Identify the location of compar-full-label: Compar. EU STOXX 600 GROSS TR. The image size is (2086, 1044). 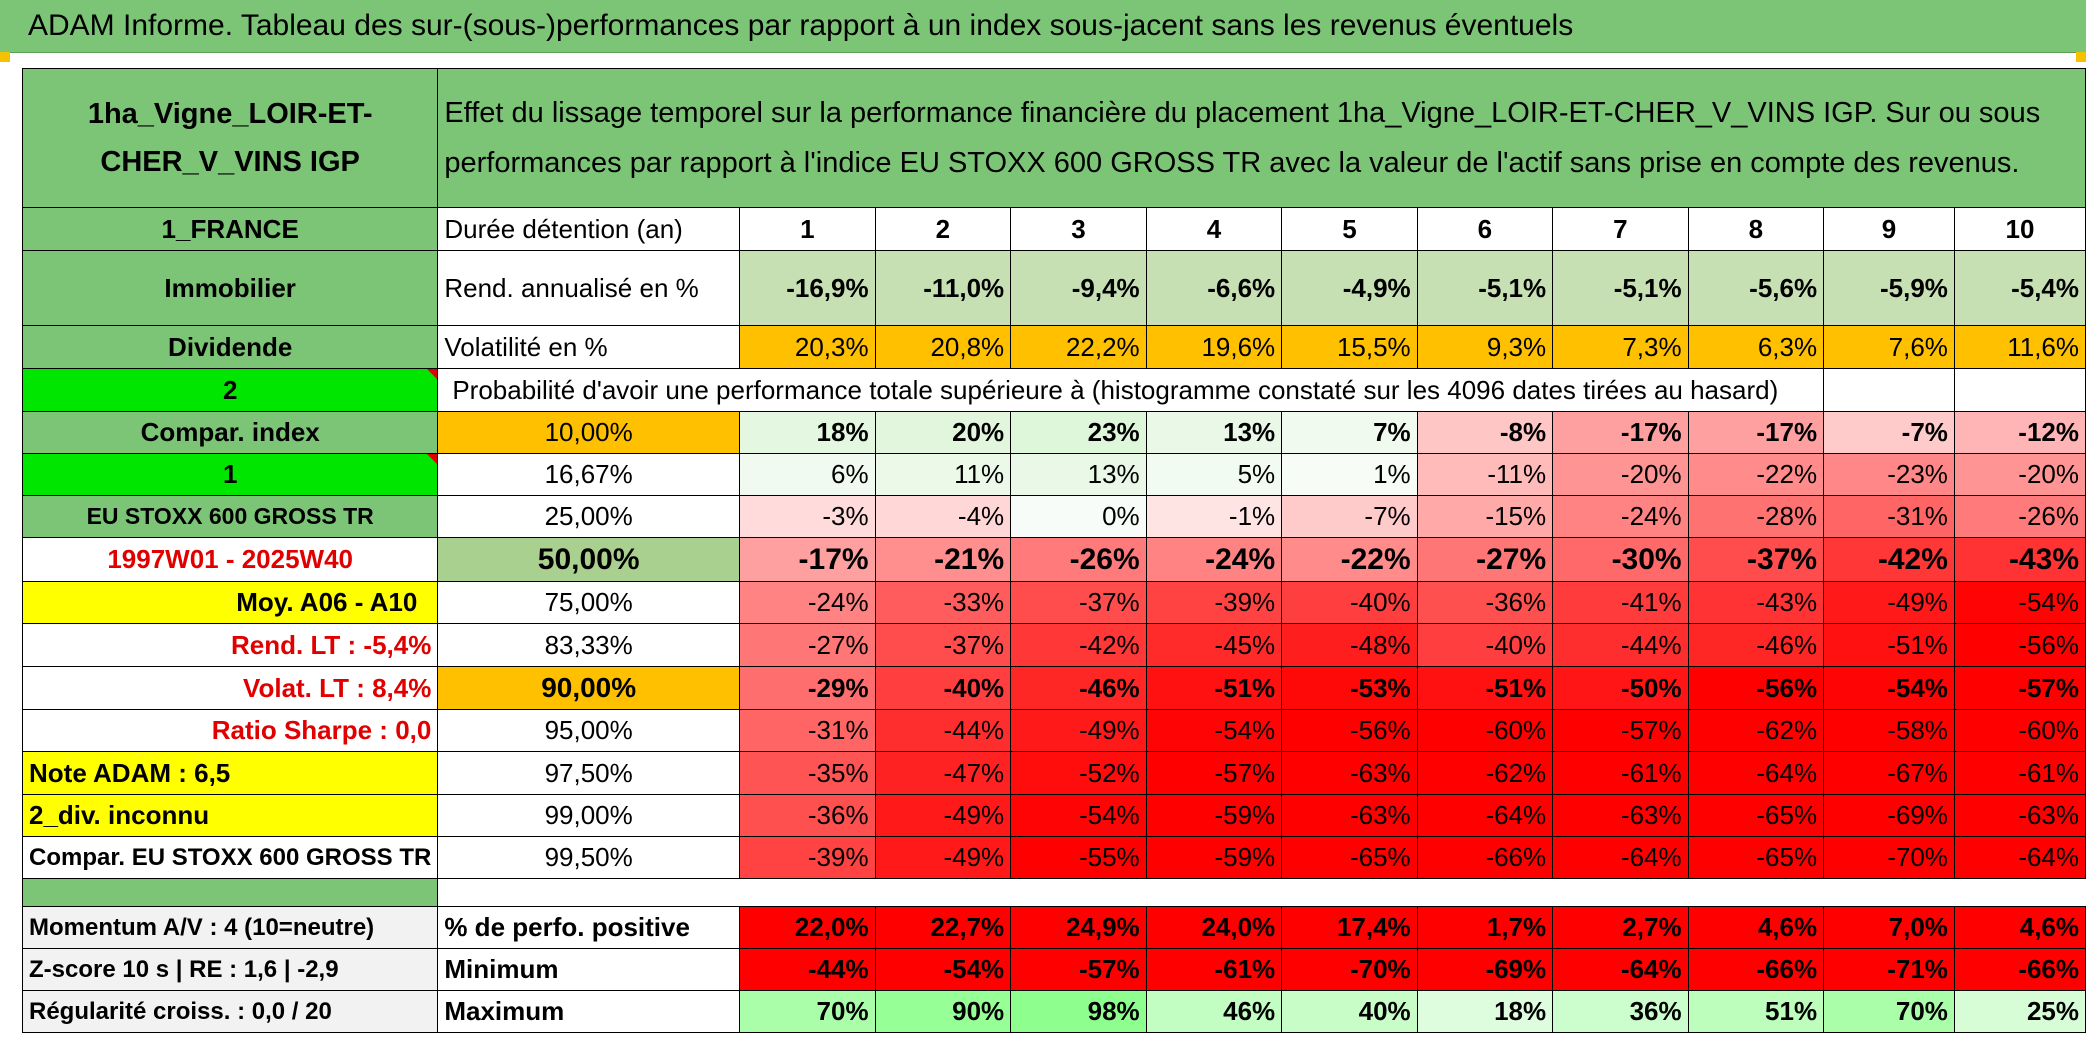
(230, 857).